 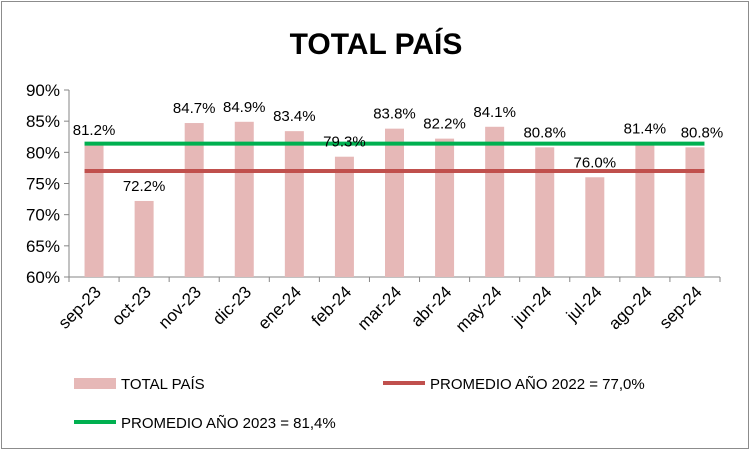 What do you see at coordinates (95, 383) in the screenshot?
I see `legend-swatch-bar` at bounding box center [95, 383].